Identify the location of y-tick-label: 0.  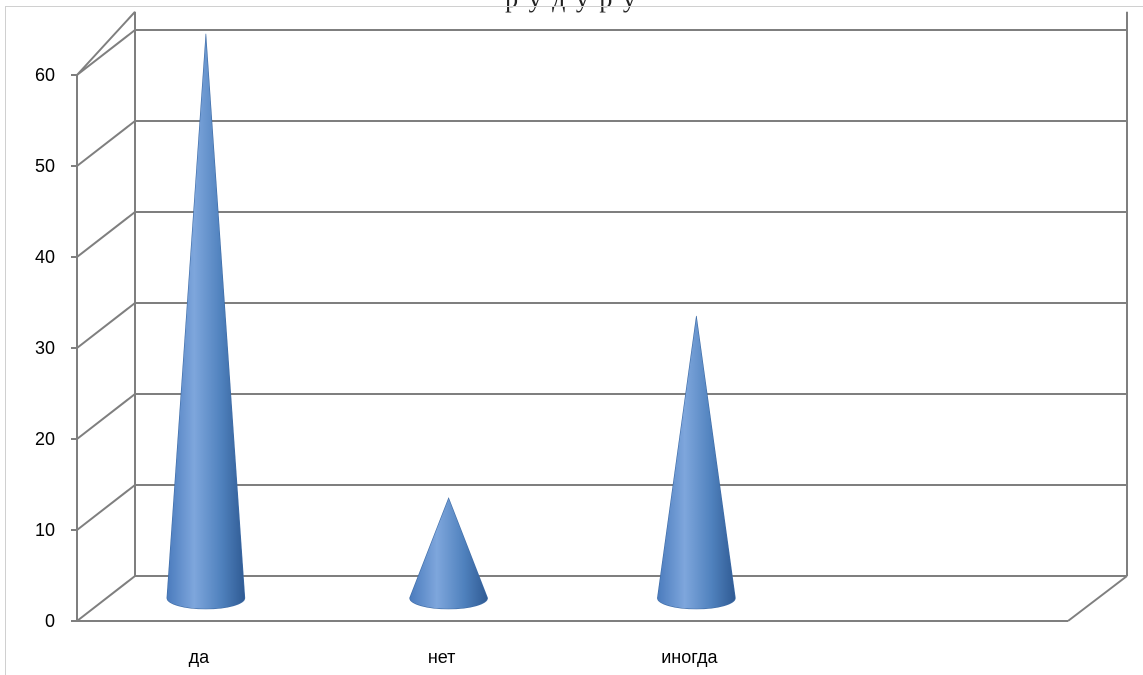
(50, 621).